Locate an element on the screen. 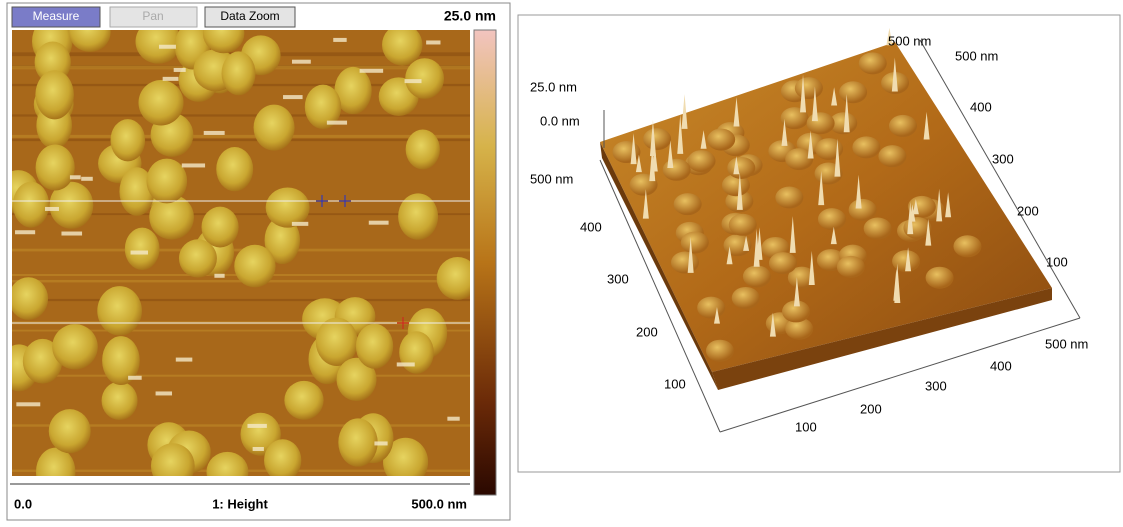 The height and width of the screenshot is (527, 1123). button-label: Measure is located at coordinates (56, 16).